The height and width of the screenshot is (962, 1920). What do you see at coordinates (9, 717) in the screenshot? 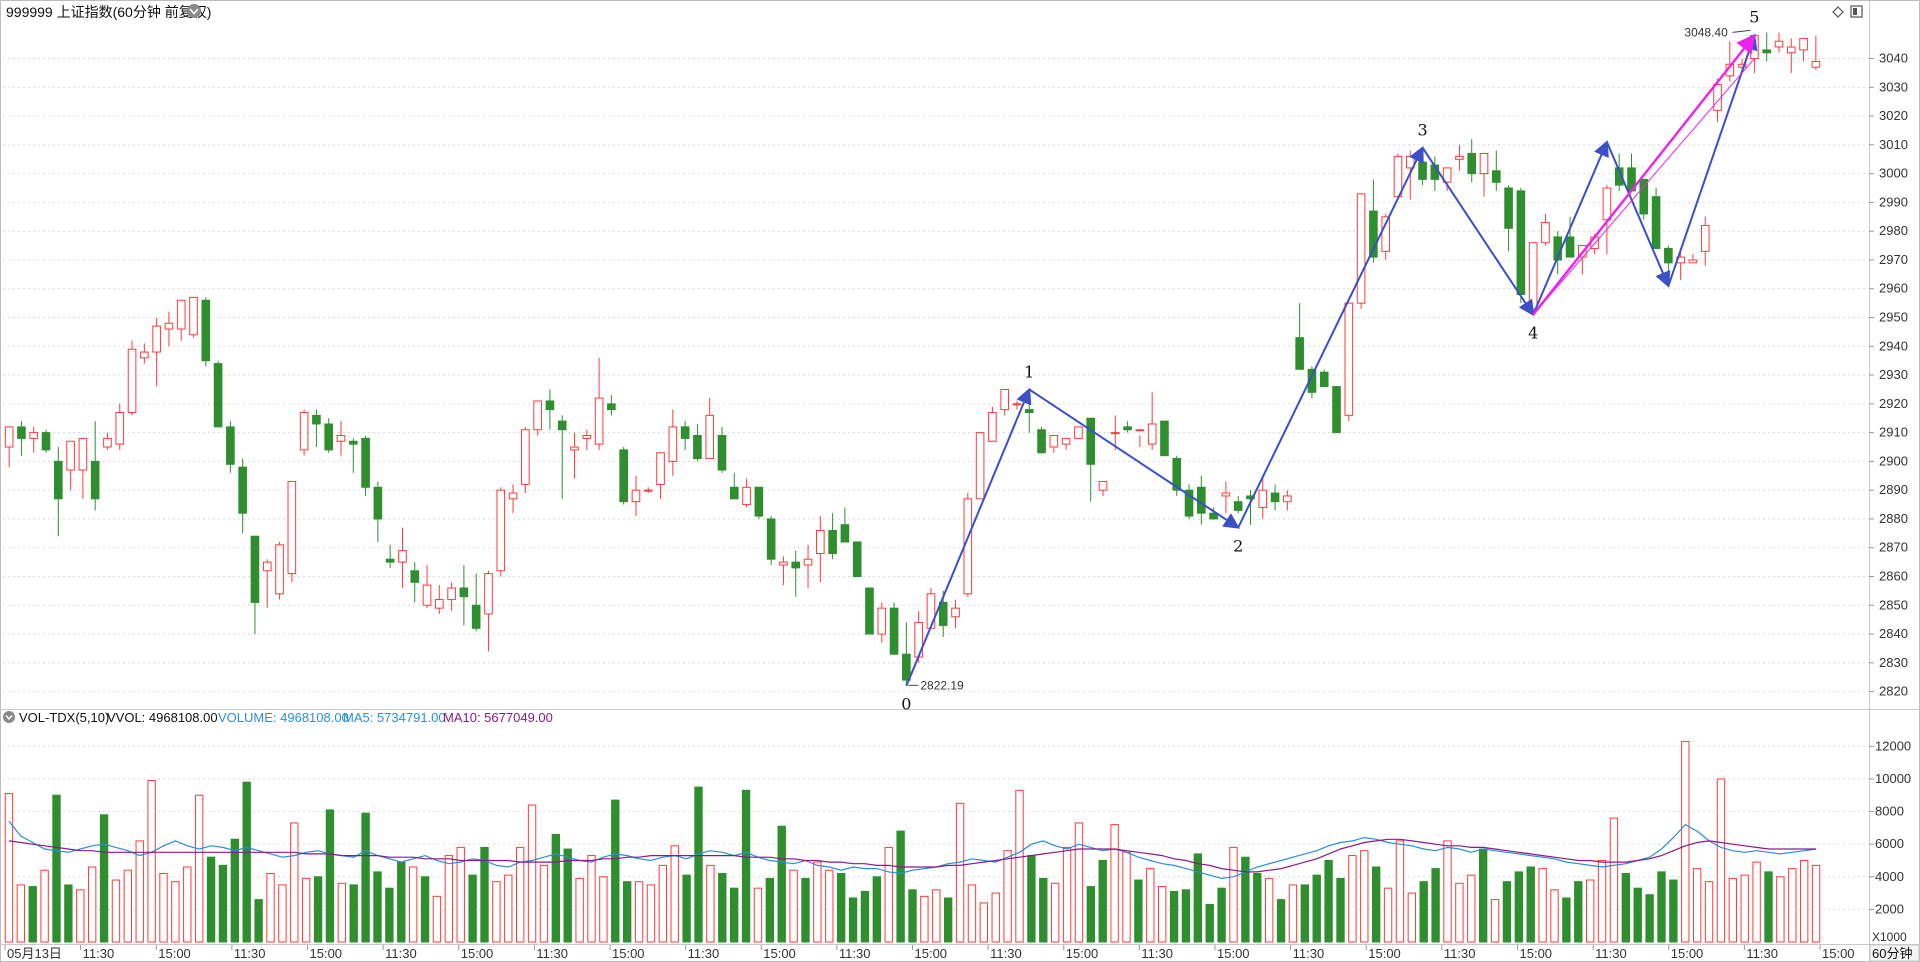
I see `volume-dropdown-icon` at bounding box center [9, 717].